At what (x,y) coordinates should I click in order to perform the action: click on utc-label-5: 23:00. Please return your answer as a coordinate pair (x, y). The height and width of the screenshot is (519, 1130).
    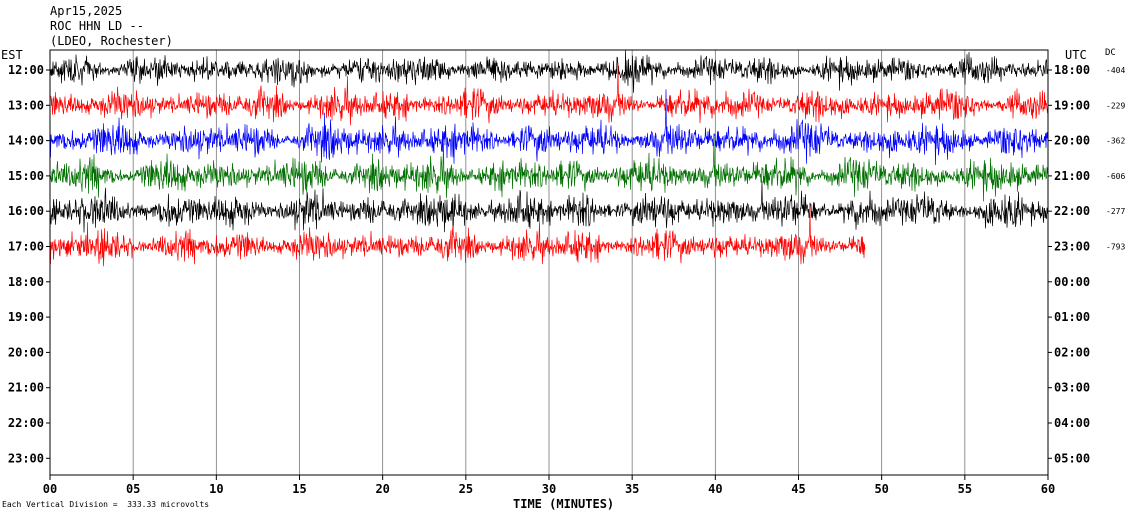
    Looking at the image, I should click on (1072, 247).